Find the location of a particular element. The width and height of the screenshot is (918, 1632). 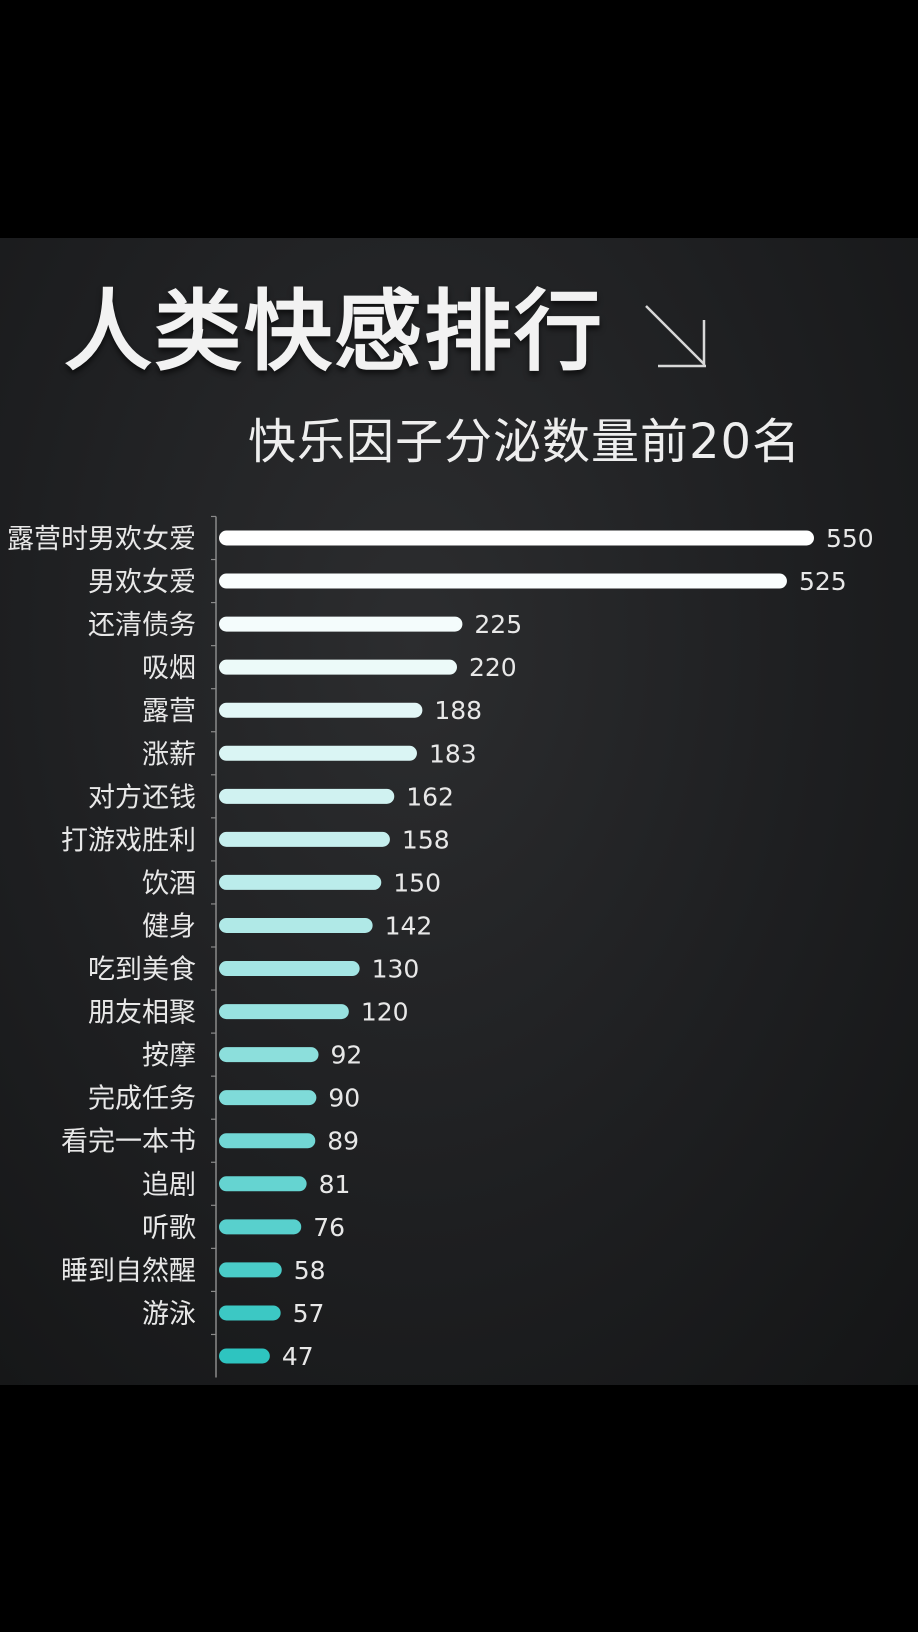

chart-subtitle: 快乐因子分泌数量前20名 is located at coordinates (525, 442).